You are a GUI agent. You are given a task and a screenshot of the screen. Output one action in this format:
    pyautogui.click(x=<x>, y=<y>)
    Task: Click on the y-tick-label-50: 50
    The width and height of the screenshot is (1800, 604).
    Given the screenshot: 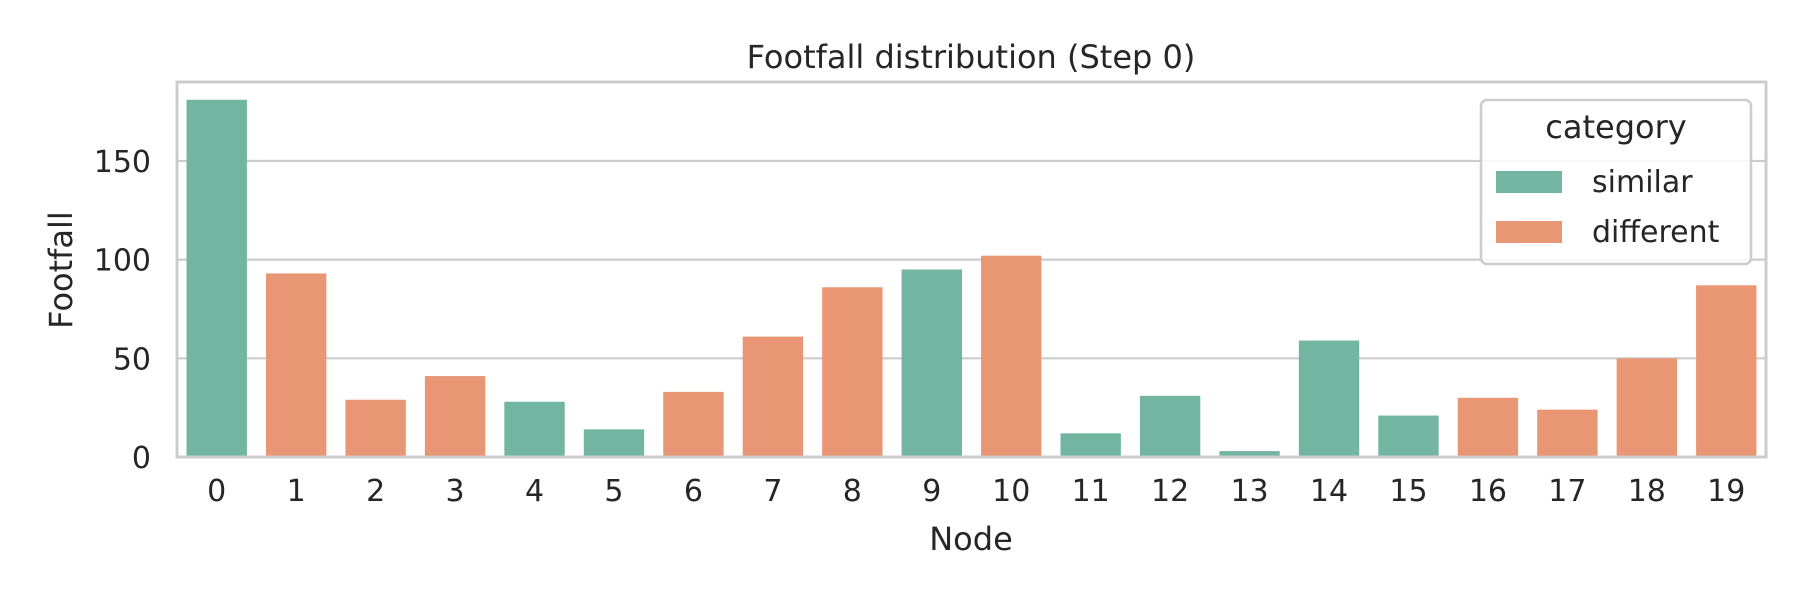 What is the action you would take?
    pyautogui.click(x=132, y=359)
    